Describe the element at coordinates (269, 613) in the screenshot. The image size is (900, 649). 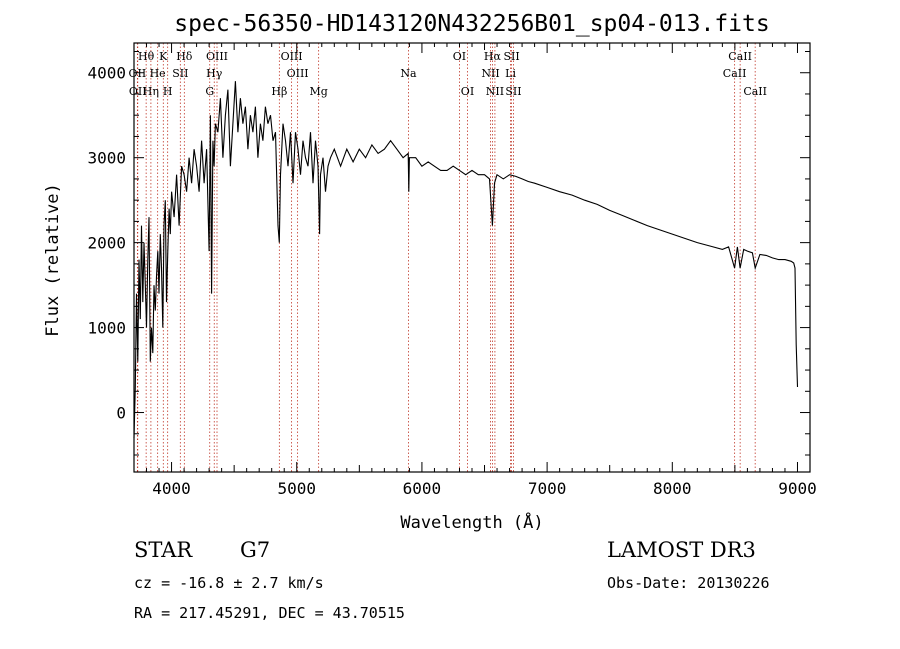
I see `coordinates-label: RA = 217.45291, DEC = 43.70515` at that location.